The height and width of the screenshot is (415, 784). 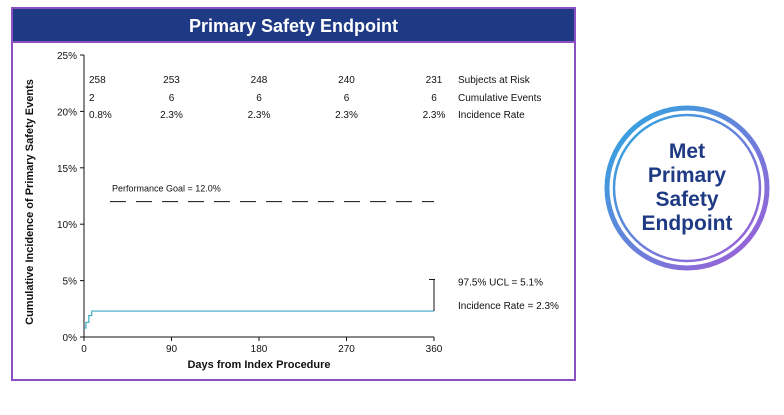 I want to click on page-title: Primary Safety Endpoint, so click(x=293, y=26).